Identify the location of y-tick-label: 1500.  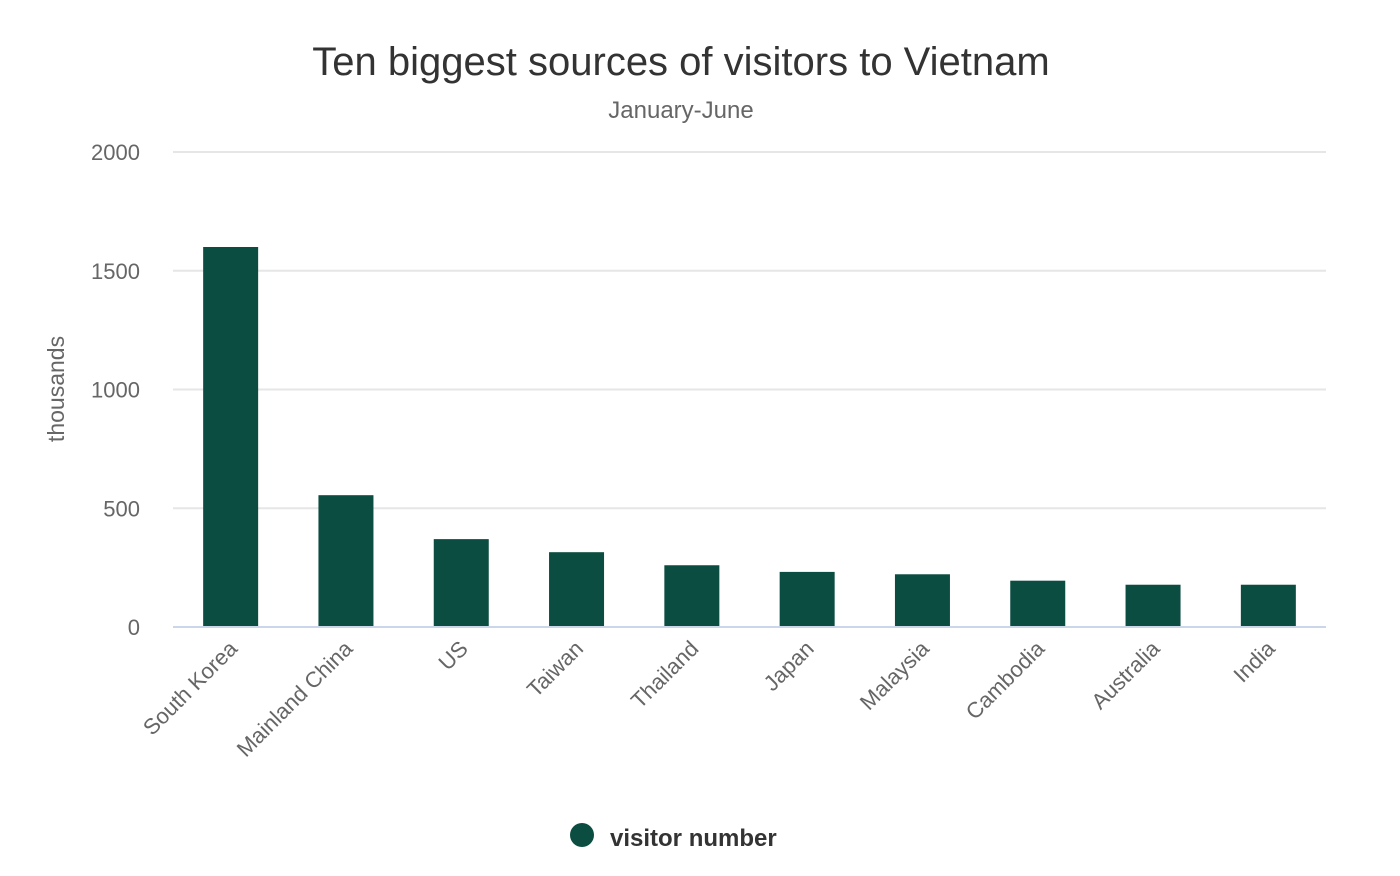
(115, 271).